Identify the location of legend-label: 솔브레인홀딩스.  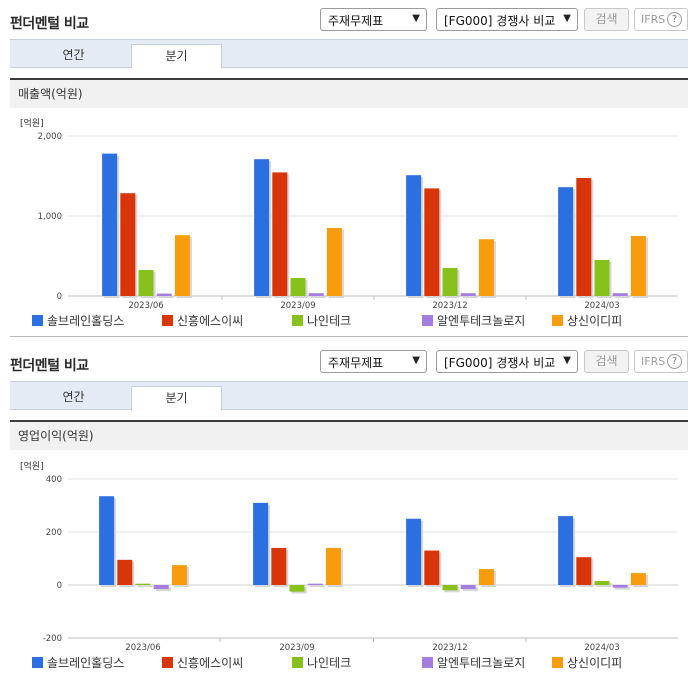
(86, 663).